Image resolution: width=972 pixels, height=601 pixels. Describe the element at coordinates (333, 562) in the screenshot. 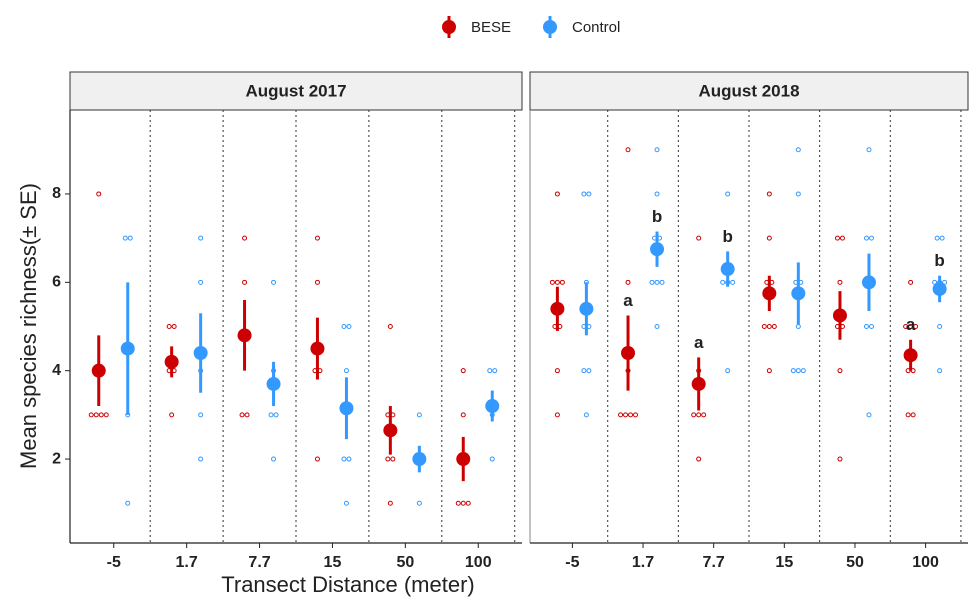

I see `x-tick-label: 15` at that location.